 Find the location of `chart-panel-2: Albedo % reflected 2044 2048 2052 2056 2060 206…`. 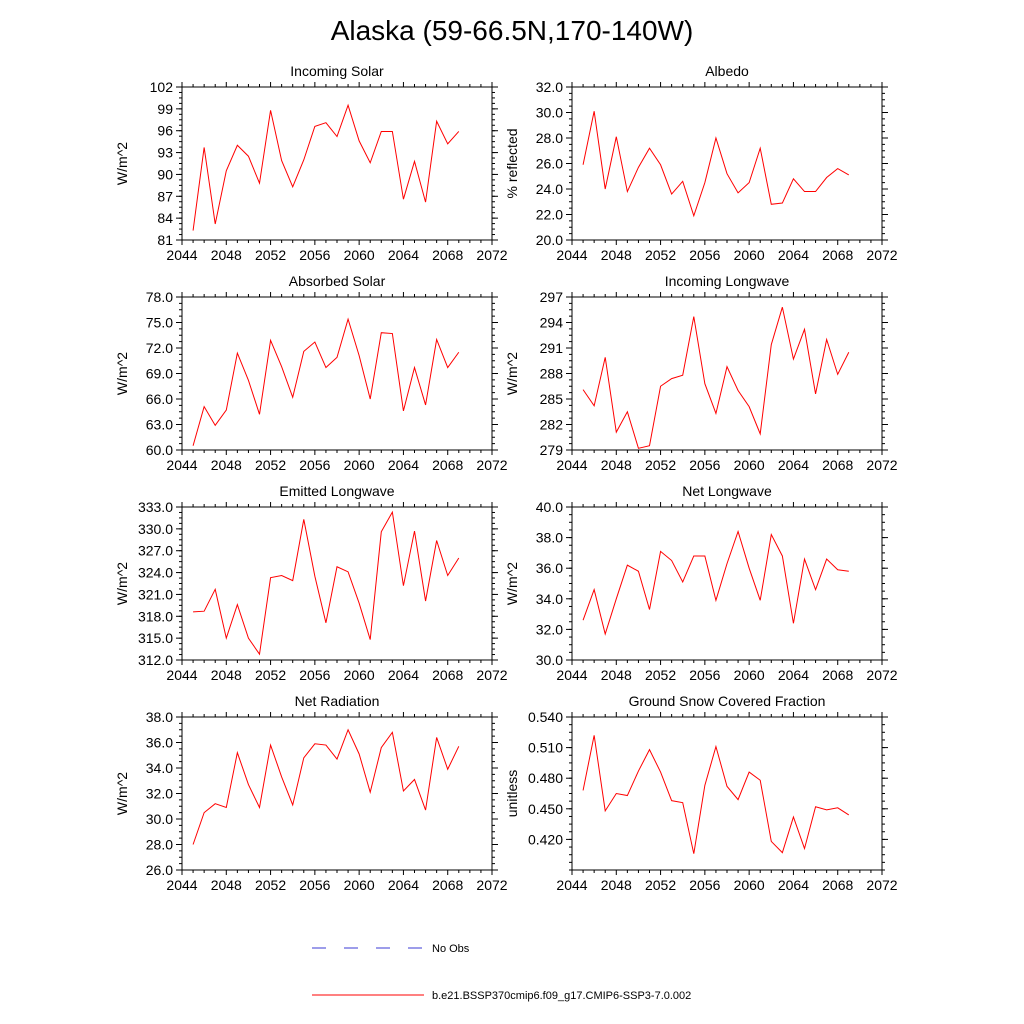

chart-panel-2: Albedo % reflected 2044 2048 2052 2056 2060 206… is located at coordinates (701, 163).